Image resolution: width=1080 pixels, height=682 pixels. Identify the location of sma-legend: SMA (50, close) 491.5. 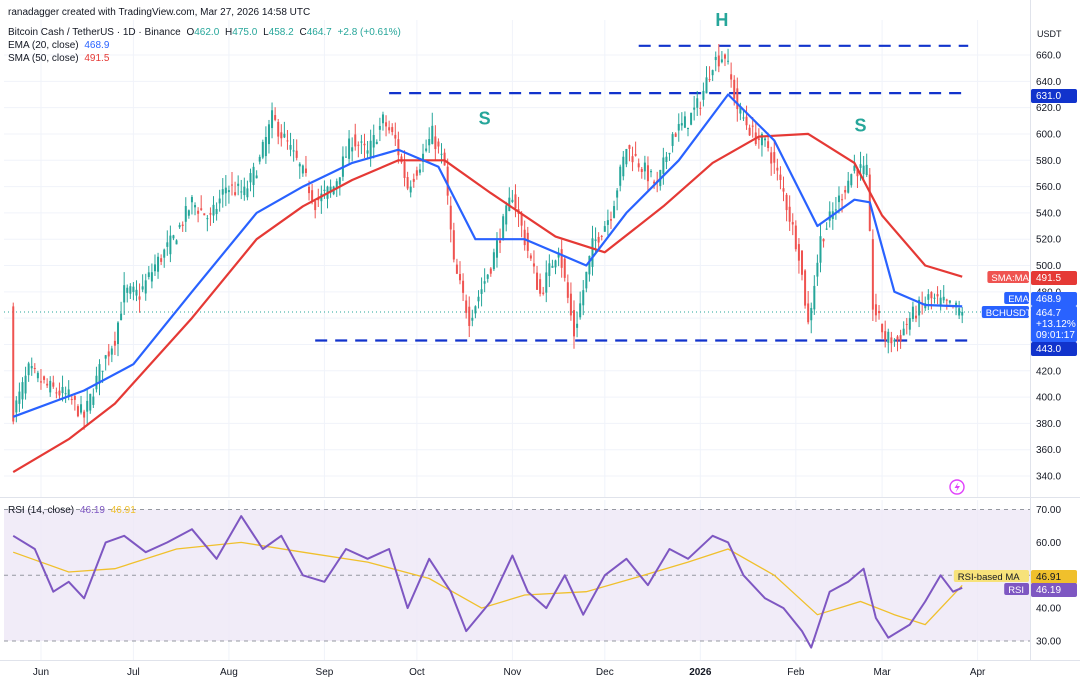
(206, 58).